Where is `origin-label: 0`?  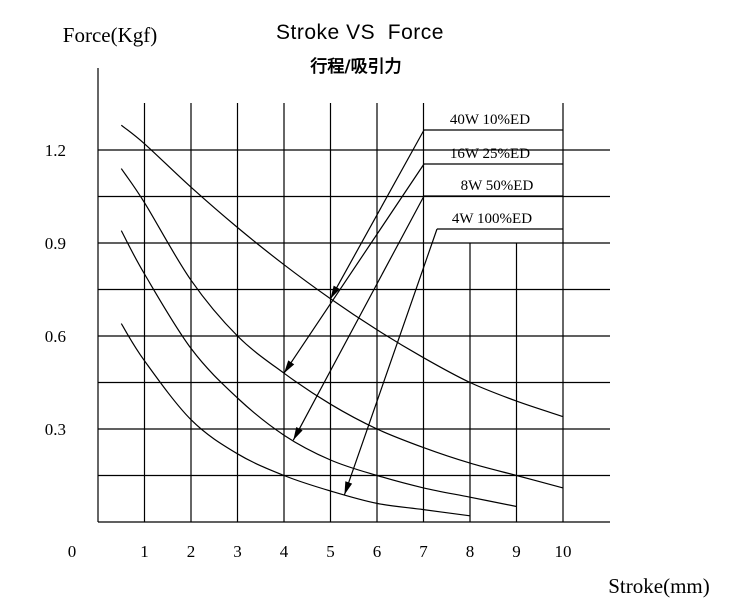 origin-label: 0 is located at coordinates (72, 551).